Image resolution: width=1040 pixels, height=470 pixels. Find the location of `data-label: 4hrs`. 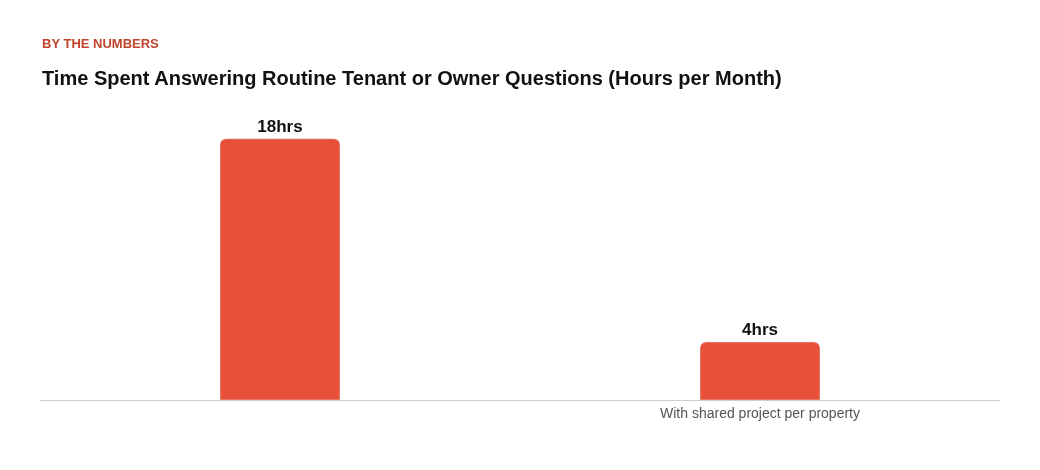

data-label: 4hrs is located at coordinates (760, 329).